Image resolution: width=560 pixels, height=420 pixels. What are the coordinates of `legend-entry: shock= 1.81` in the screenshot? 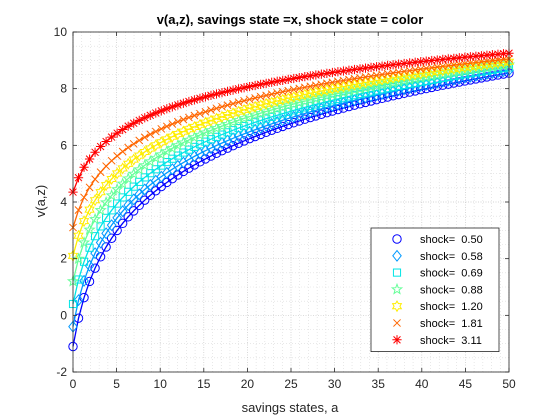 It's located at (451, 324).